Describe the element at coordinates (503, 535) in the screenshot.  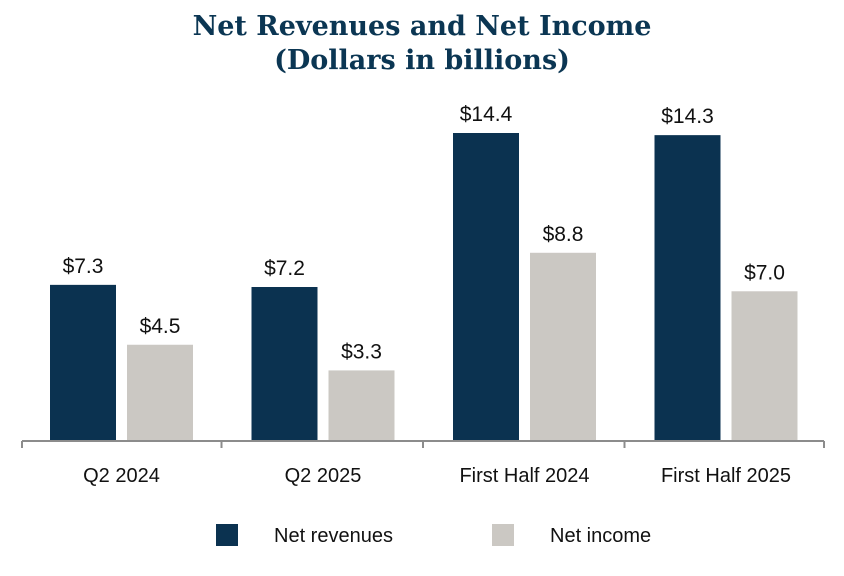
I see `legend-swatch-net-income` at that location.